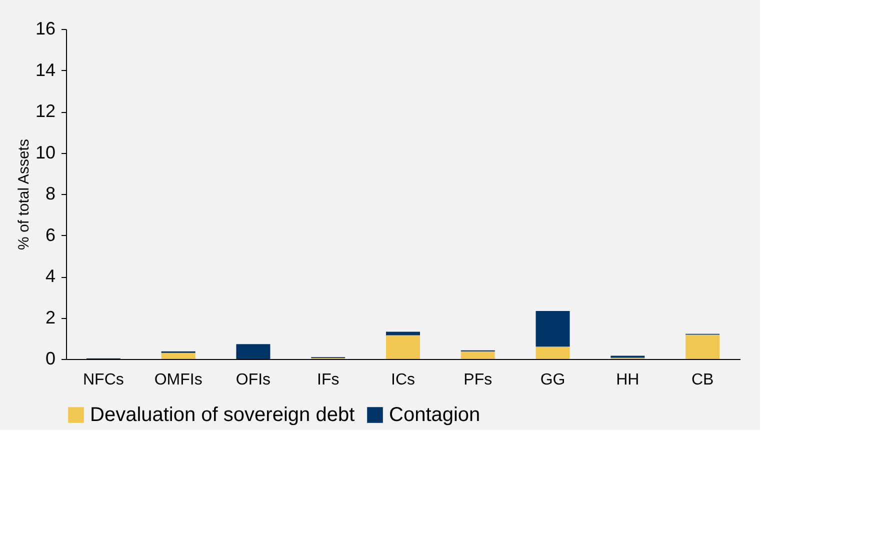 The image size is (879, 558). Describe the element at coordinates (702, 380) in the screenshot. I see `x-tick-label: CB` at that location.